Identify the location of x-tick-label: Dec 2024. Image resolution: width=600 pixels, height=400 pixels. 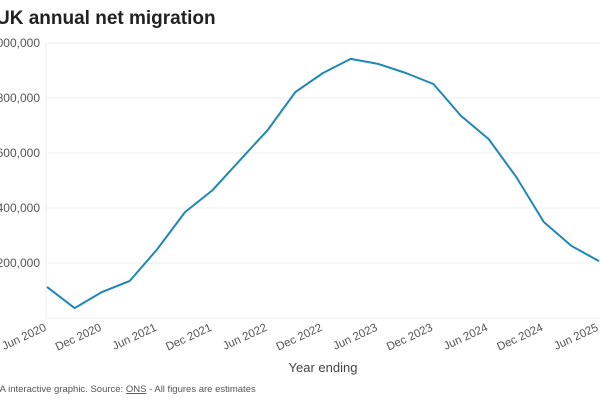
(520, 338).